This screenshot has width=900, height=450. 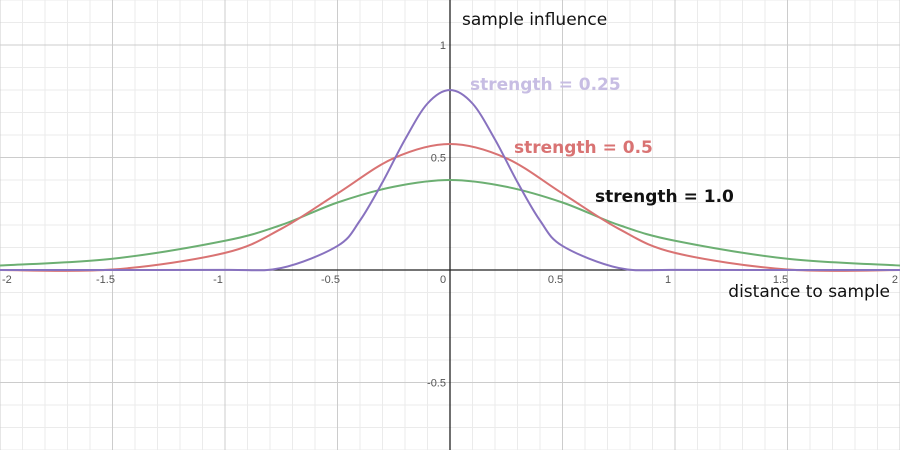 I want to click on y-tick-label: 1, so click(x=443, y=46).